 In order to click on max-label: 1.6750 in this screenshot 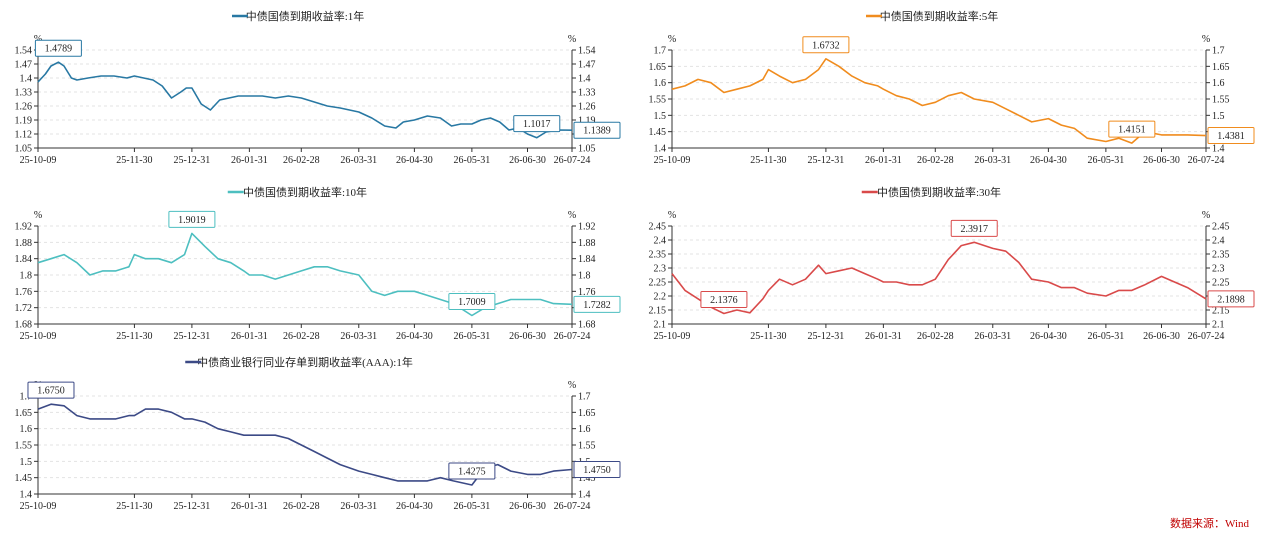, I will do `click(51, 390)`.